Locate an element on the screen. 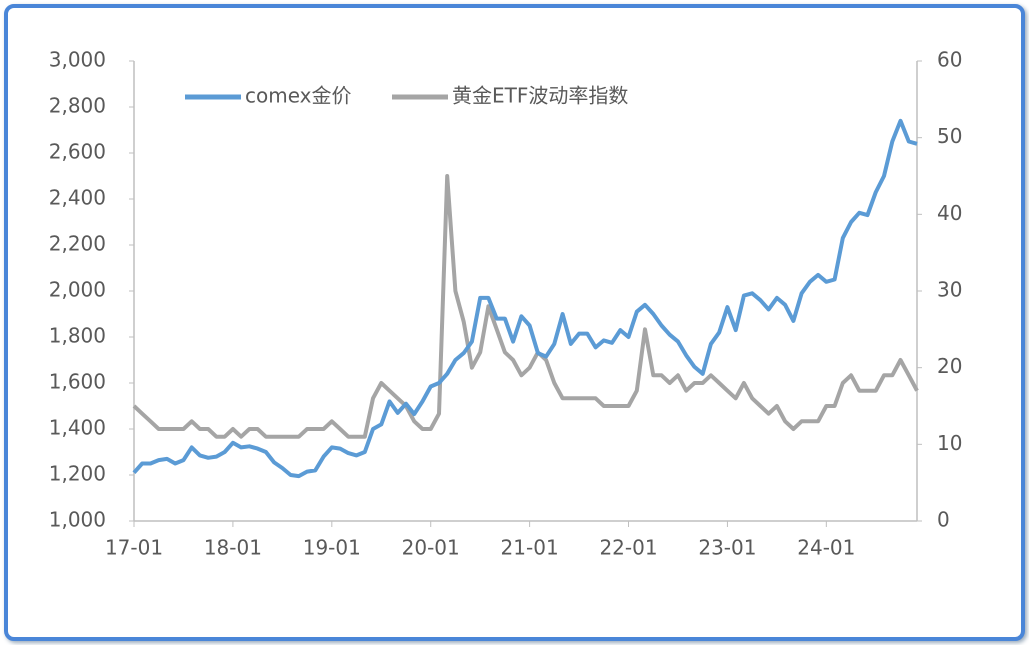 The image size is (1029, 645). y-tick-label: 1,600 is located at coordinates (77, 382).